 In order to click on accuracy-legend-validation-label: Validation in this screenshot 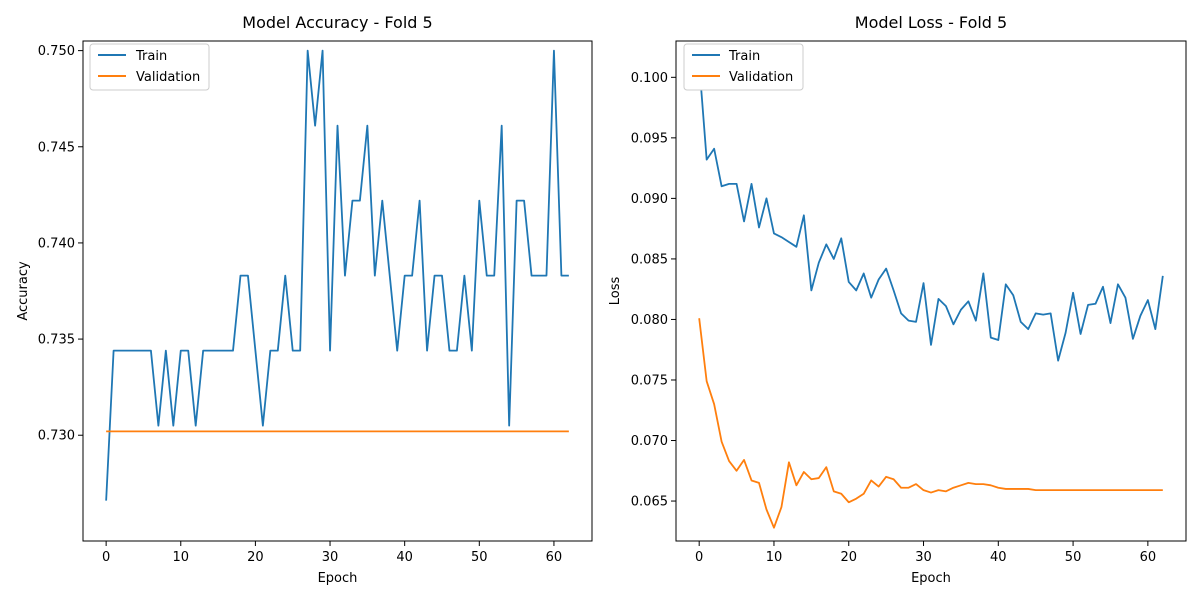, I will do `click(168, 77)`.